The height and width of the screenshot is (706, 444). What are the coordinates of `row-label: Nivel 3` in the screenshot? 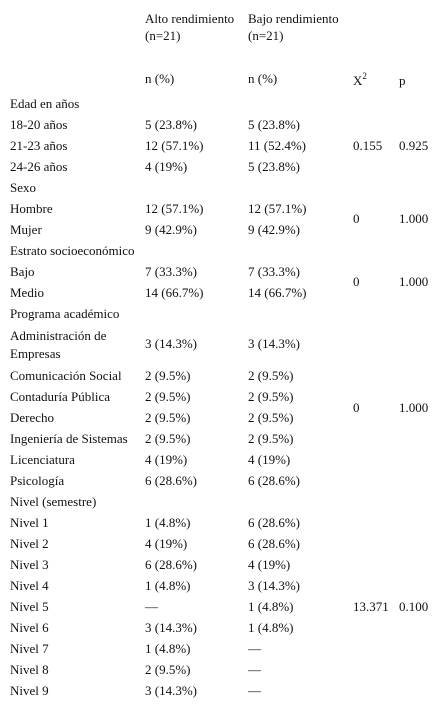 It's located at (29, 564).